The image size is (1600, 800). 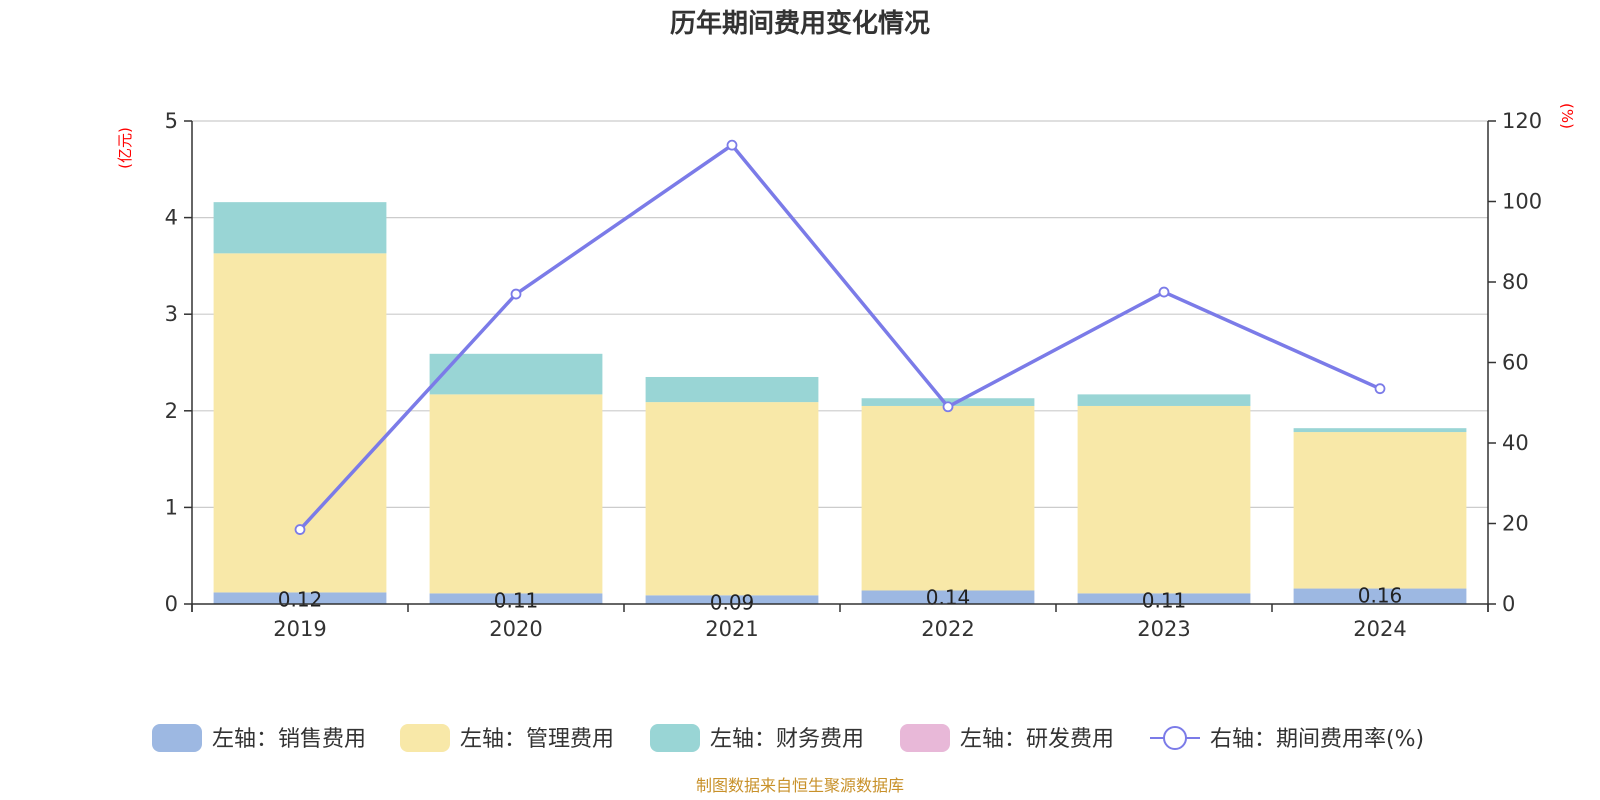 I want to click on legend-label: 左轴：研发费用, so click(x=1037, y=739).